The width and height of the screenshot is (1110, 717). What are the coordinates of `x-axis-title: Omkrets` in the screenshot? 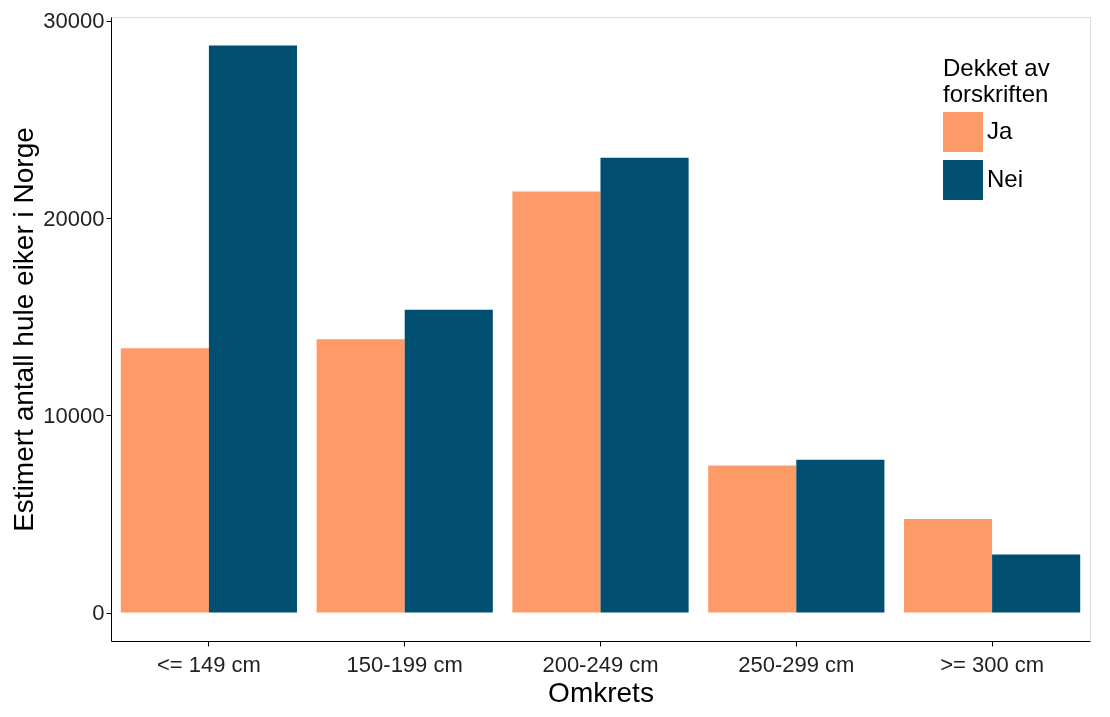 It's located at (601, 692).